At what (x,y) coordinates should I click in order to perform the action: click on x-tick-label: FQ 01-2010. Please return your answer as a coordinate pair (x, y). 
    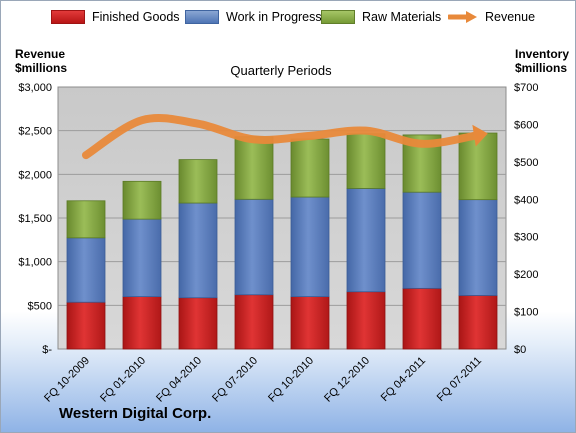
    Looking at the image, I should click on (123, 380).